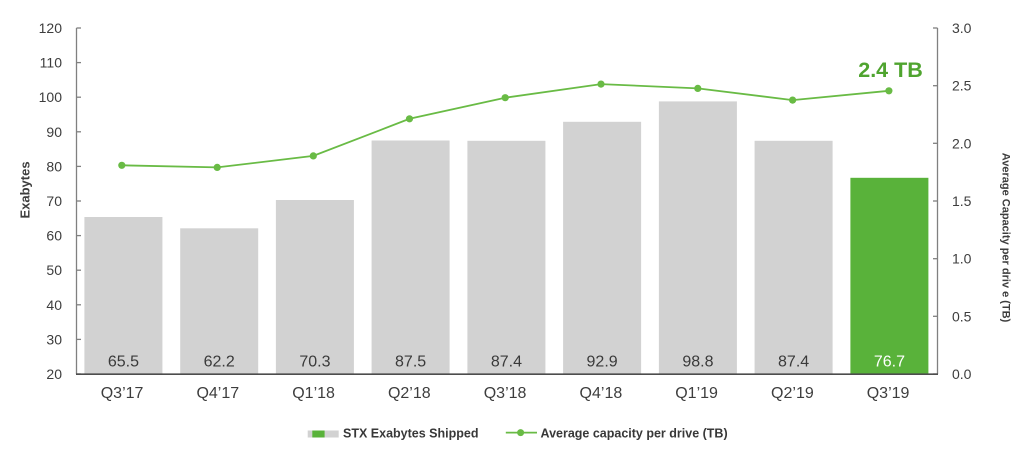 The image size is (1024, 463). I want to click on svg-text: 1.0, so click(962, 259).